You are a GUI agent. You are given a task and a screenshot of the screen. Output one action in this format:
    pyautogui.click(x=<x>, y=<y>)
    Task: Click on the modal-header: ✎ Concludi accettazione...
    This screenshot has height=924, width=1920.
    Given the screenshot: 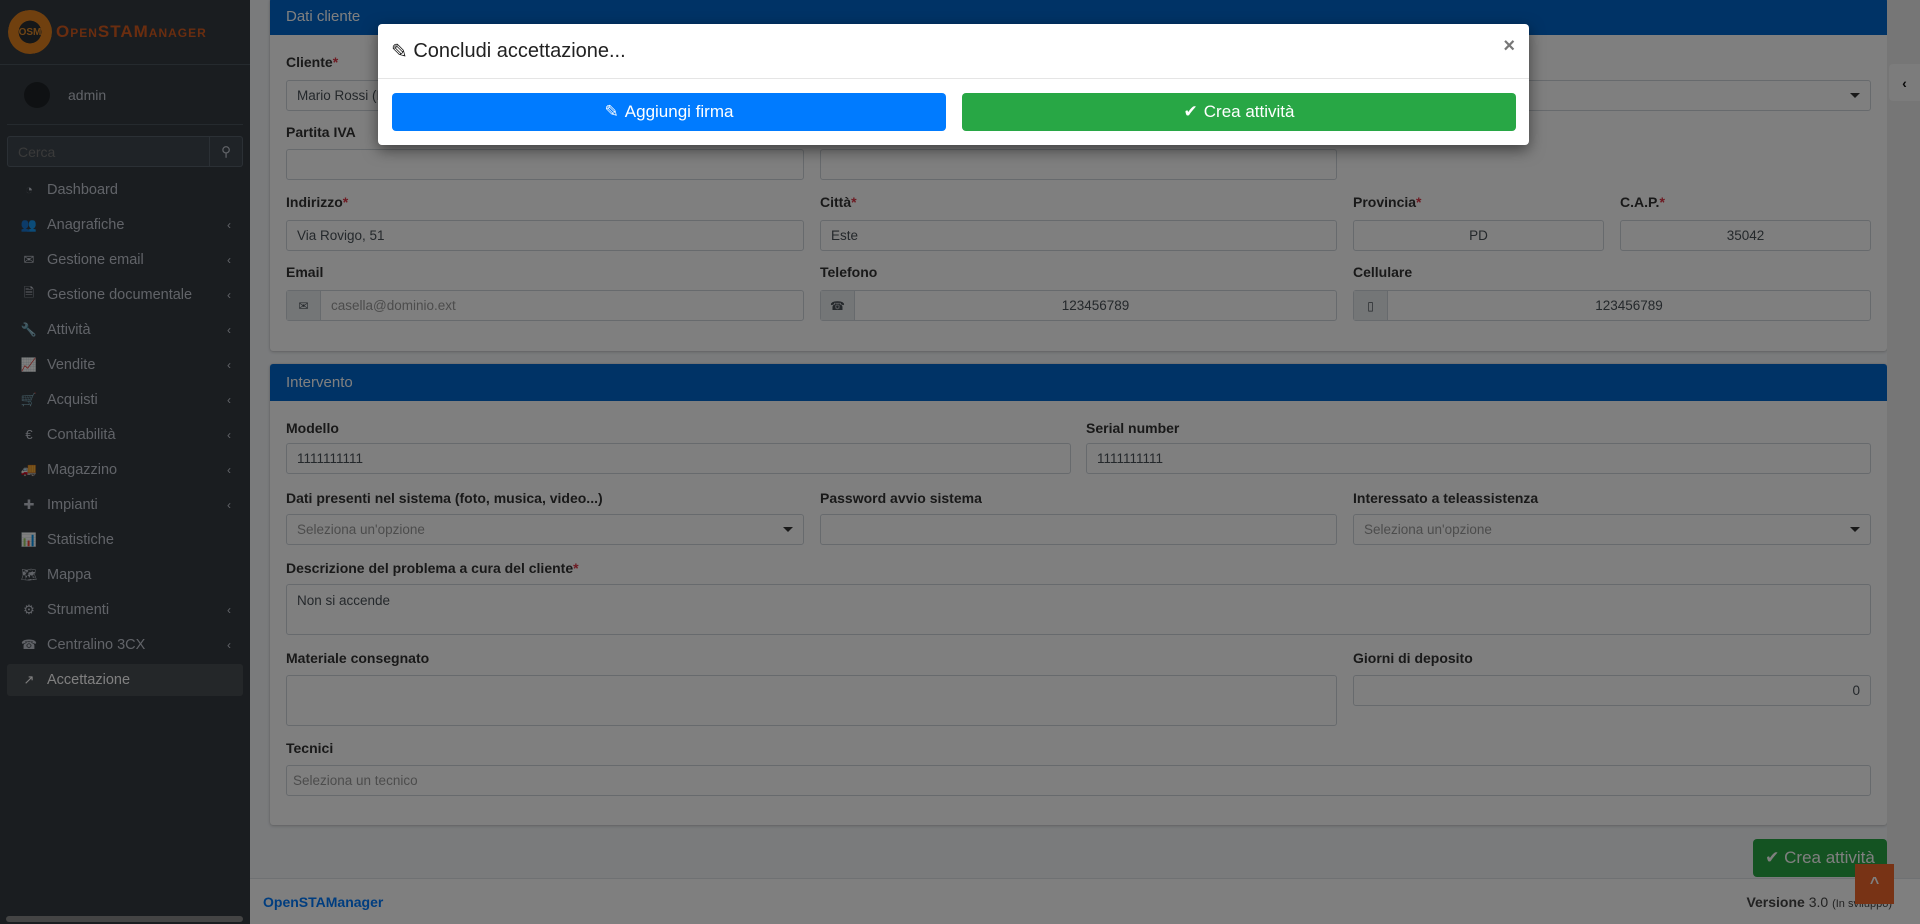 What is the action you would take?
    pyautogui.click(x=953, y=51)
    